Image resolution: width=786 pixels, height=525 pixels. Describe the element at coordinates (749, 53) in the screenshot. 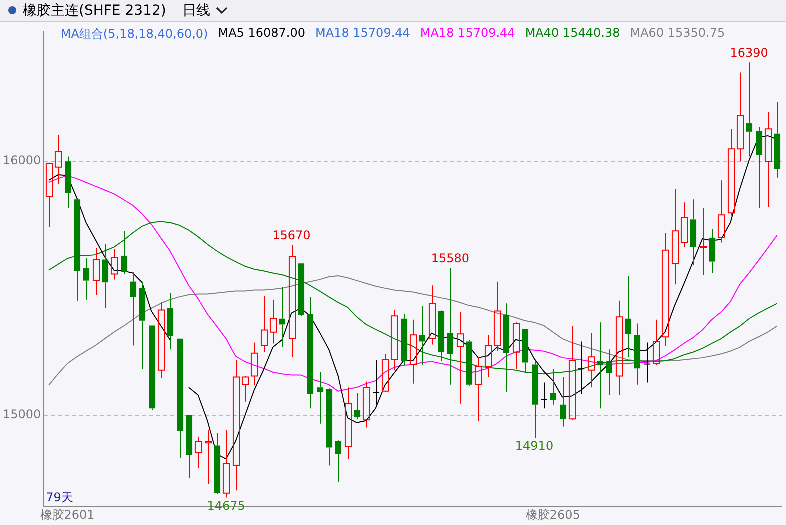

I see `annotation: 16390` at that location.